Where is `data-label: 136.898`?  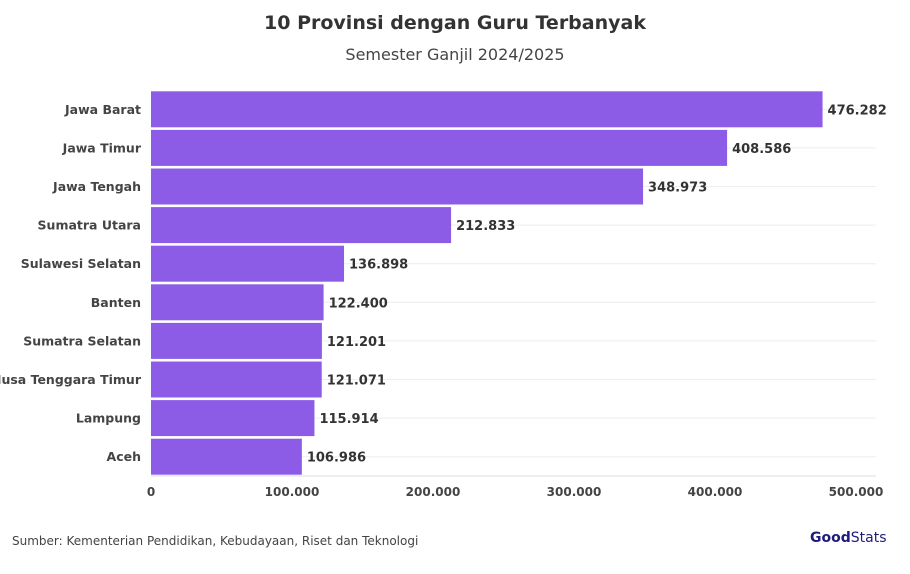
data-label: 136.898 is located at coordinates (378, 265).